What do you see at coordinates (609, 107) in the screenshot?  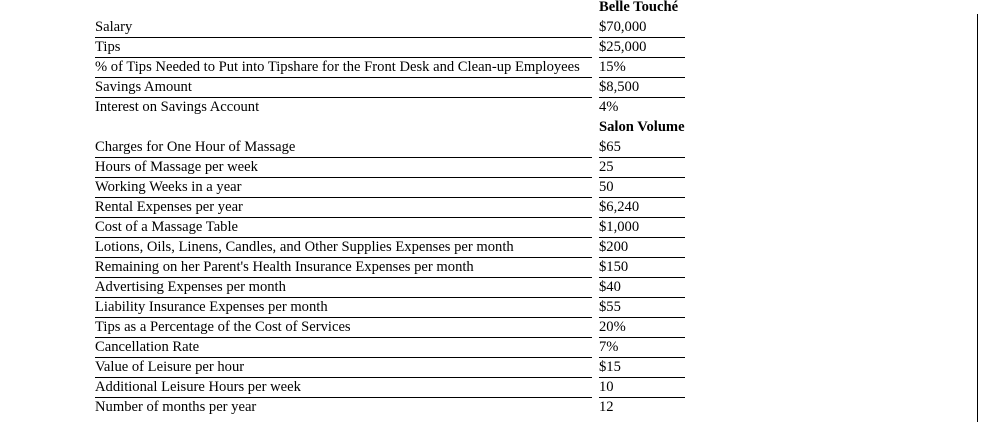 I see `row-value: 4%` at bounding box center [609, 107].